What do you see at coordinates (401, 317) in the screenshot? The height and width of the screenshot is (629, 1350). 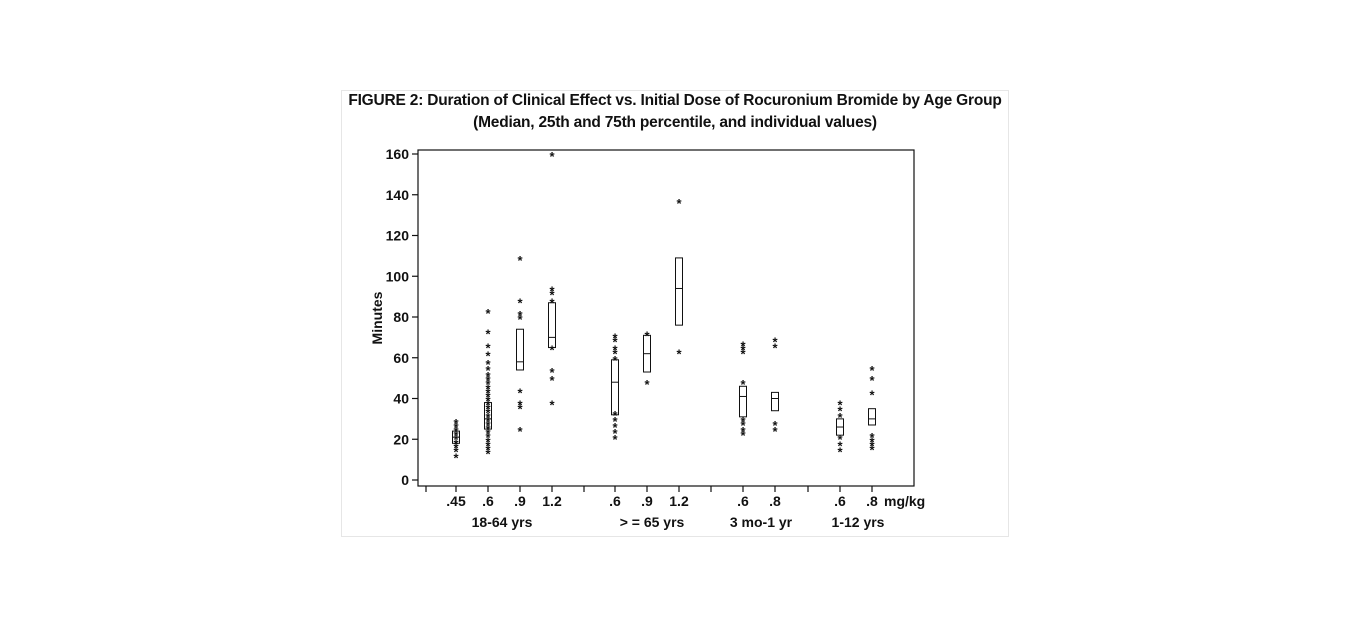 I see `y-tick-label: 80` at bounding box center [401, 317].